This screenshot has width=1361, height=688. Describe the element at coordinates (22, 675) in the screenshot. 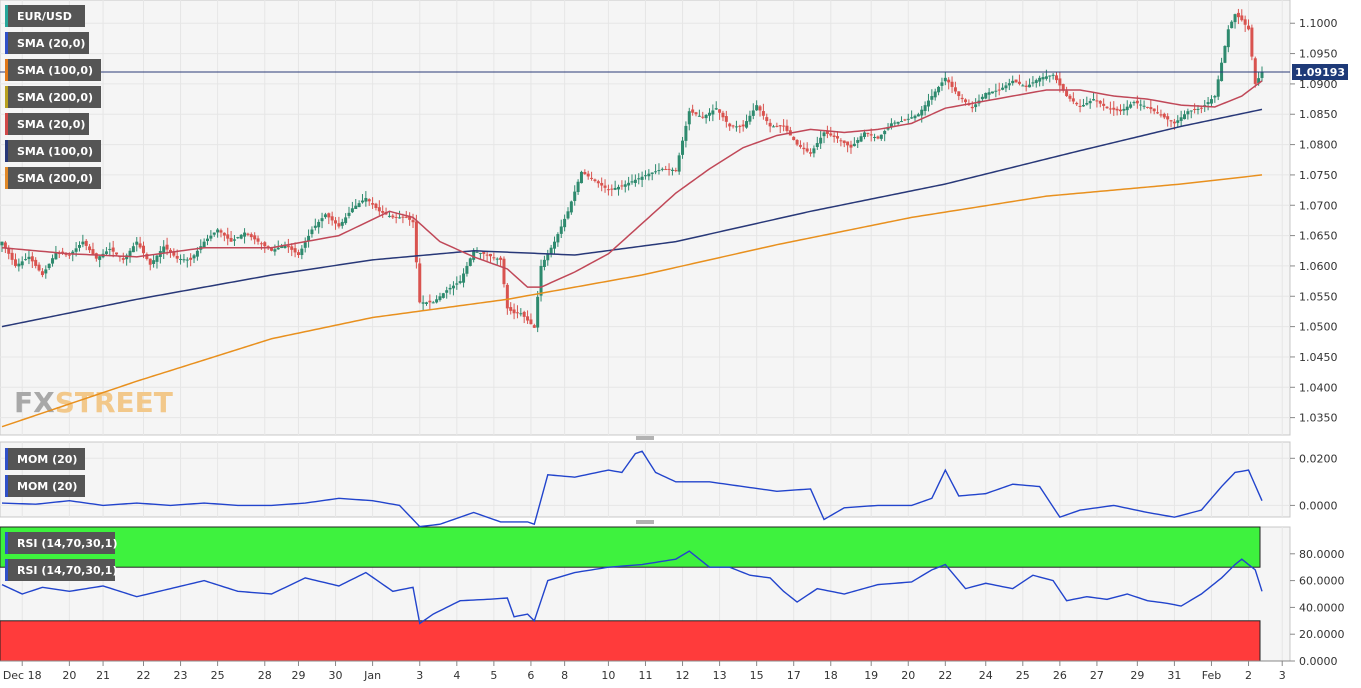

I see `time-tick-label: Dec 18` at that location.